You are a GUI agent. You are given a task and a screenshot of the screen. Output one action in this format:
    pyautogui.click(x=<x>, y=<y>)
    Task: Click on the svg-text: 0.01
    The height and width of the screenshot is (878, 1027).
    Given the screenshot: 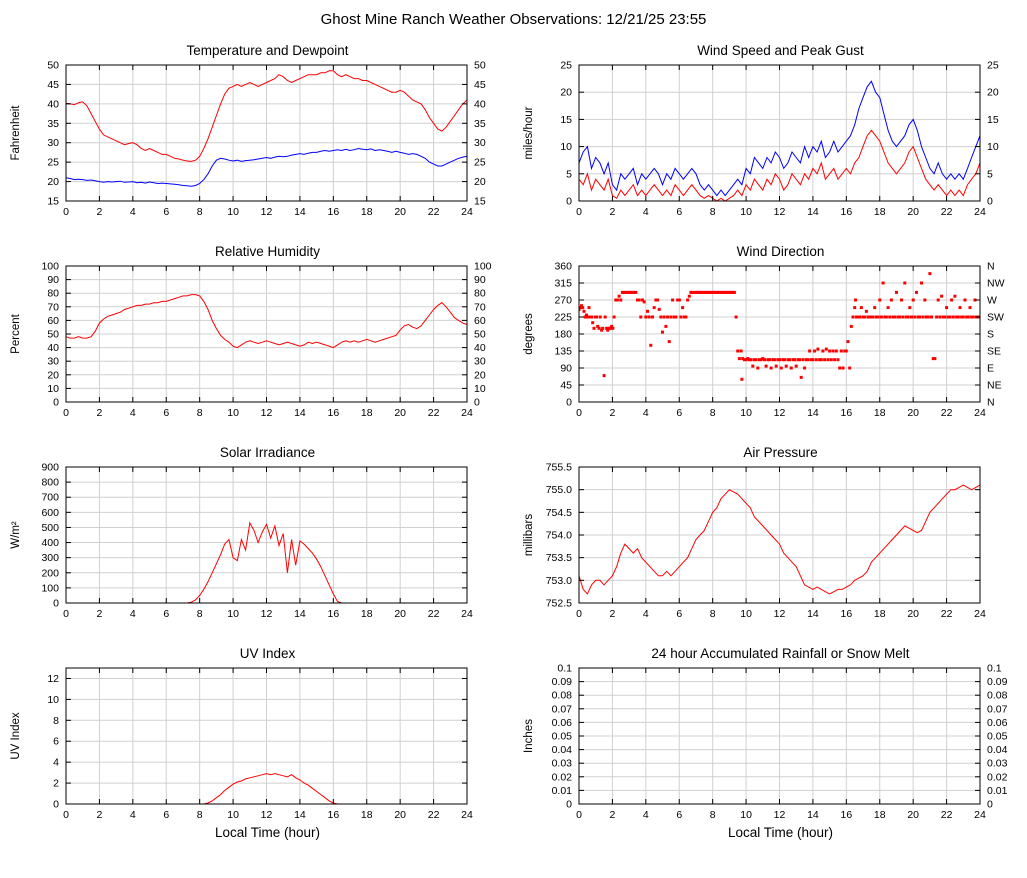 What is the action you would take?
    pyautogui.click(x=562, y=791)
    